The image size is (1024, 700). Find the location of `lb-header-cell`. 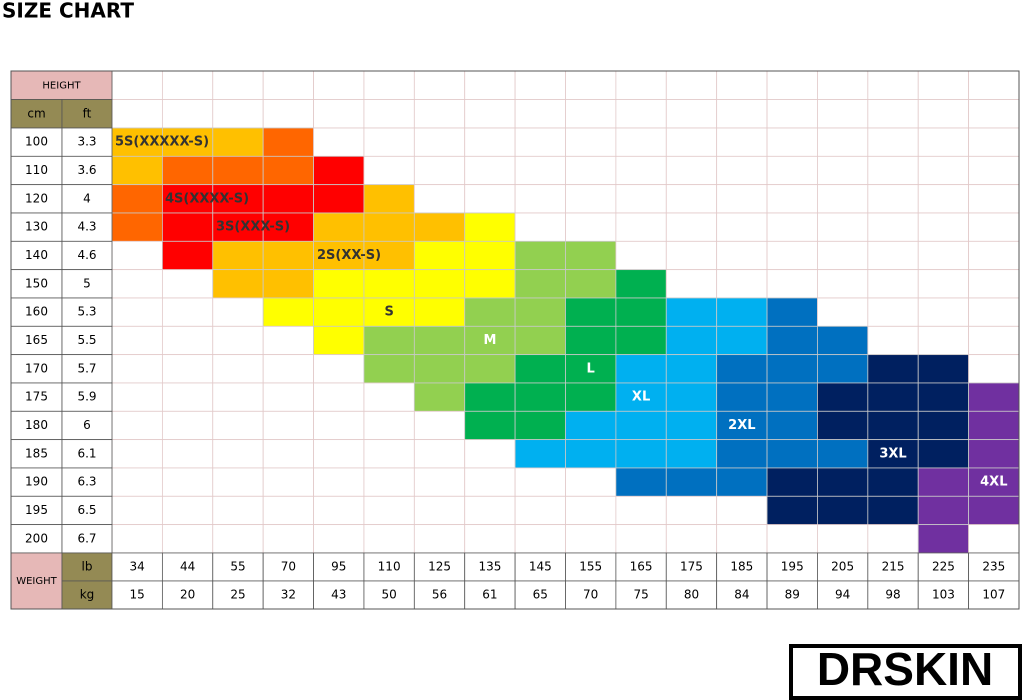

lb-header-cell is located at coordinates (87, 567).